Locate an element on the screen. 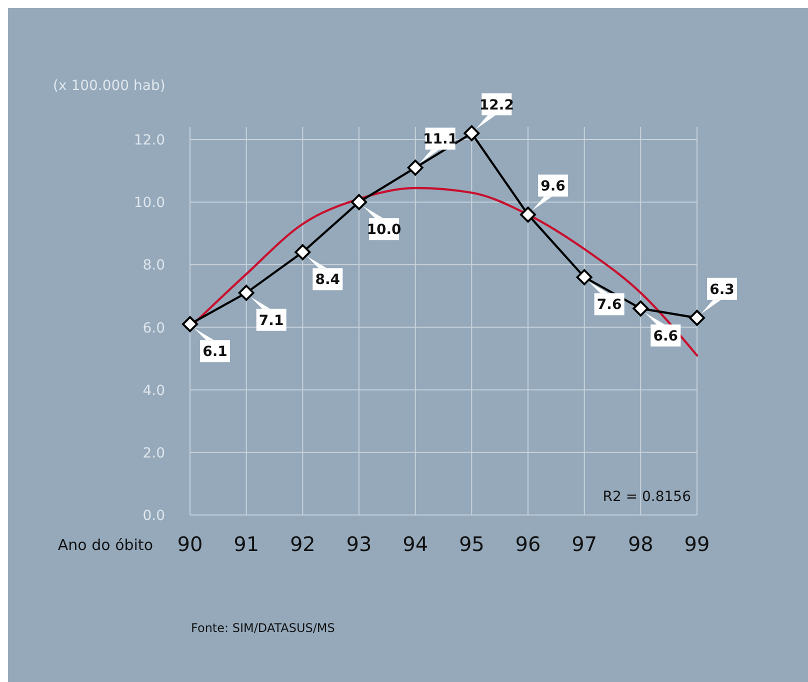 The width and height of the screenshot is (808, 682). x-tick-label: 94 is located at coordinates (415, 544).